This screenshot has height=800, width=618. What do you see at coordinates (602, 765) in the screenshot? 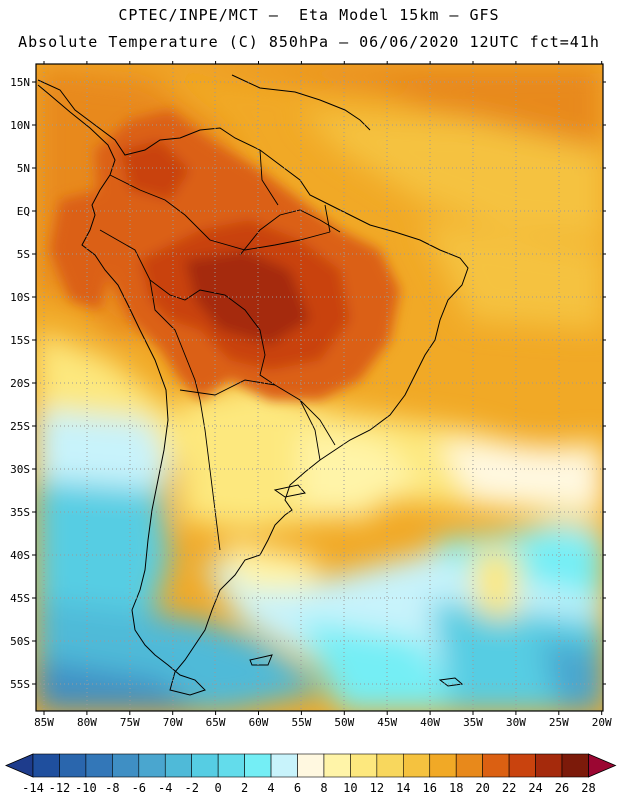
I see `colorbar-arrow-high` at bounding box center [602, 765].